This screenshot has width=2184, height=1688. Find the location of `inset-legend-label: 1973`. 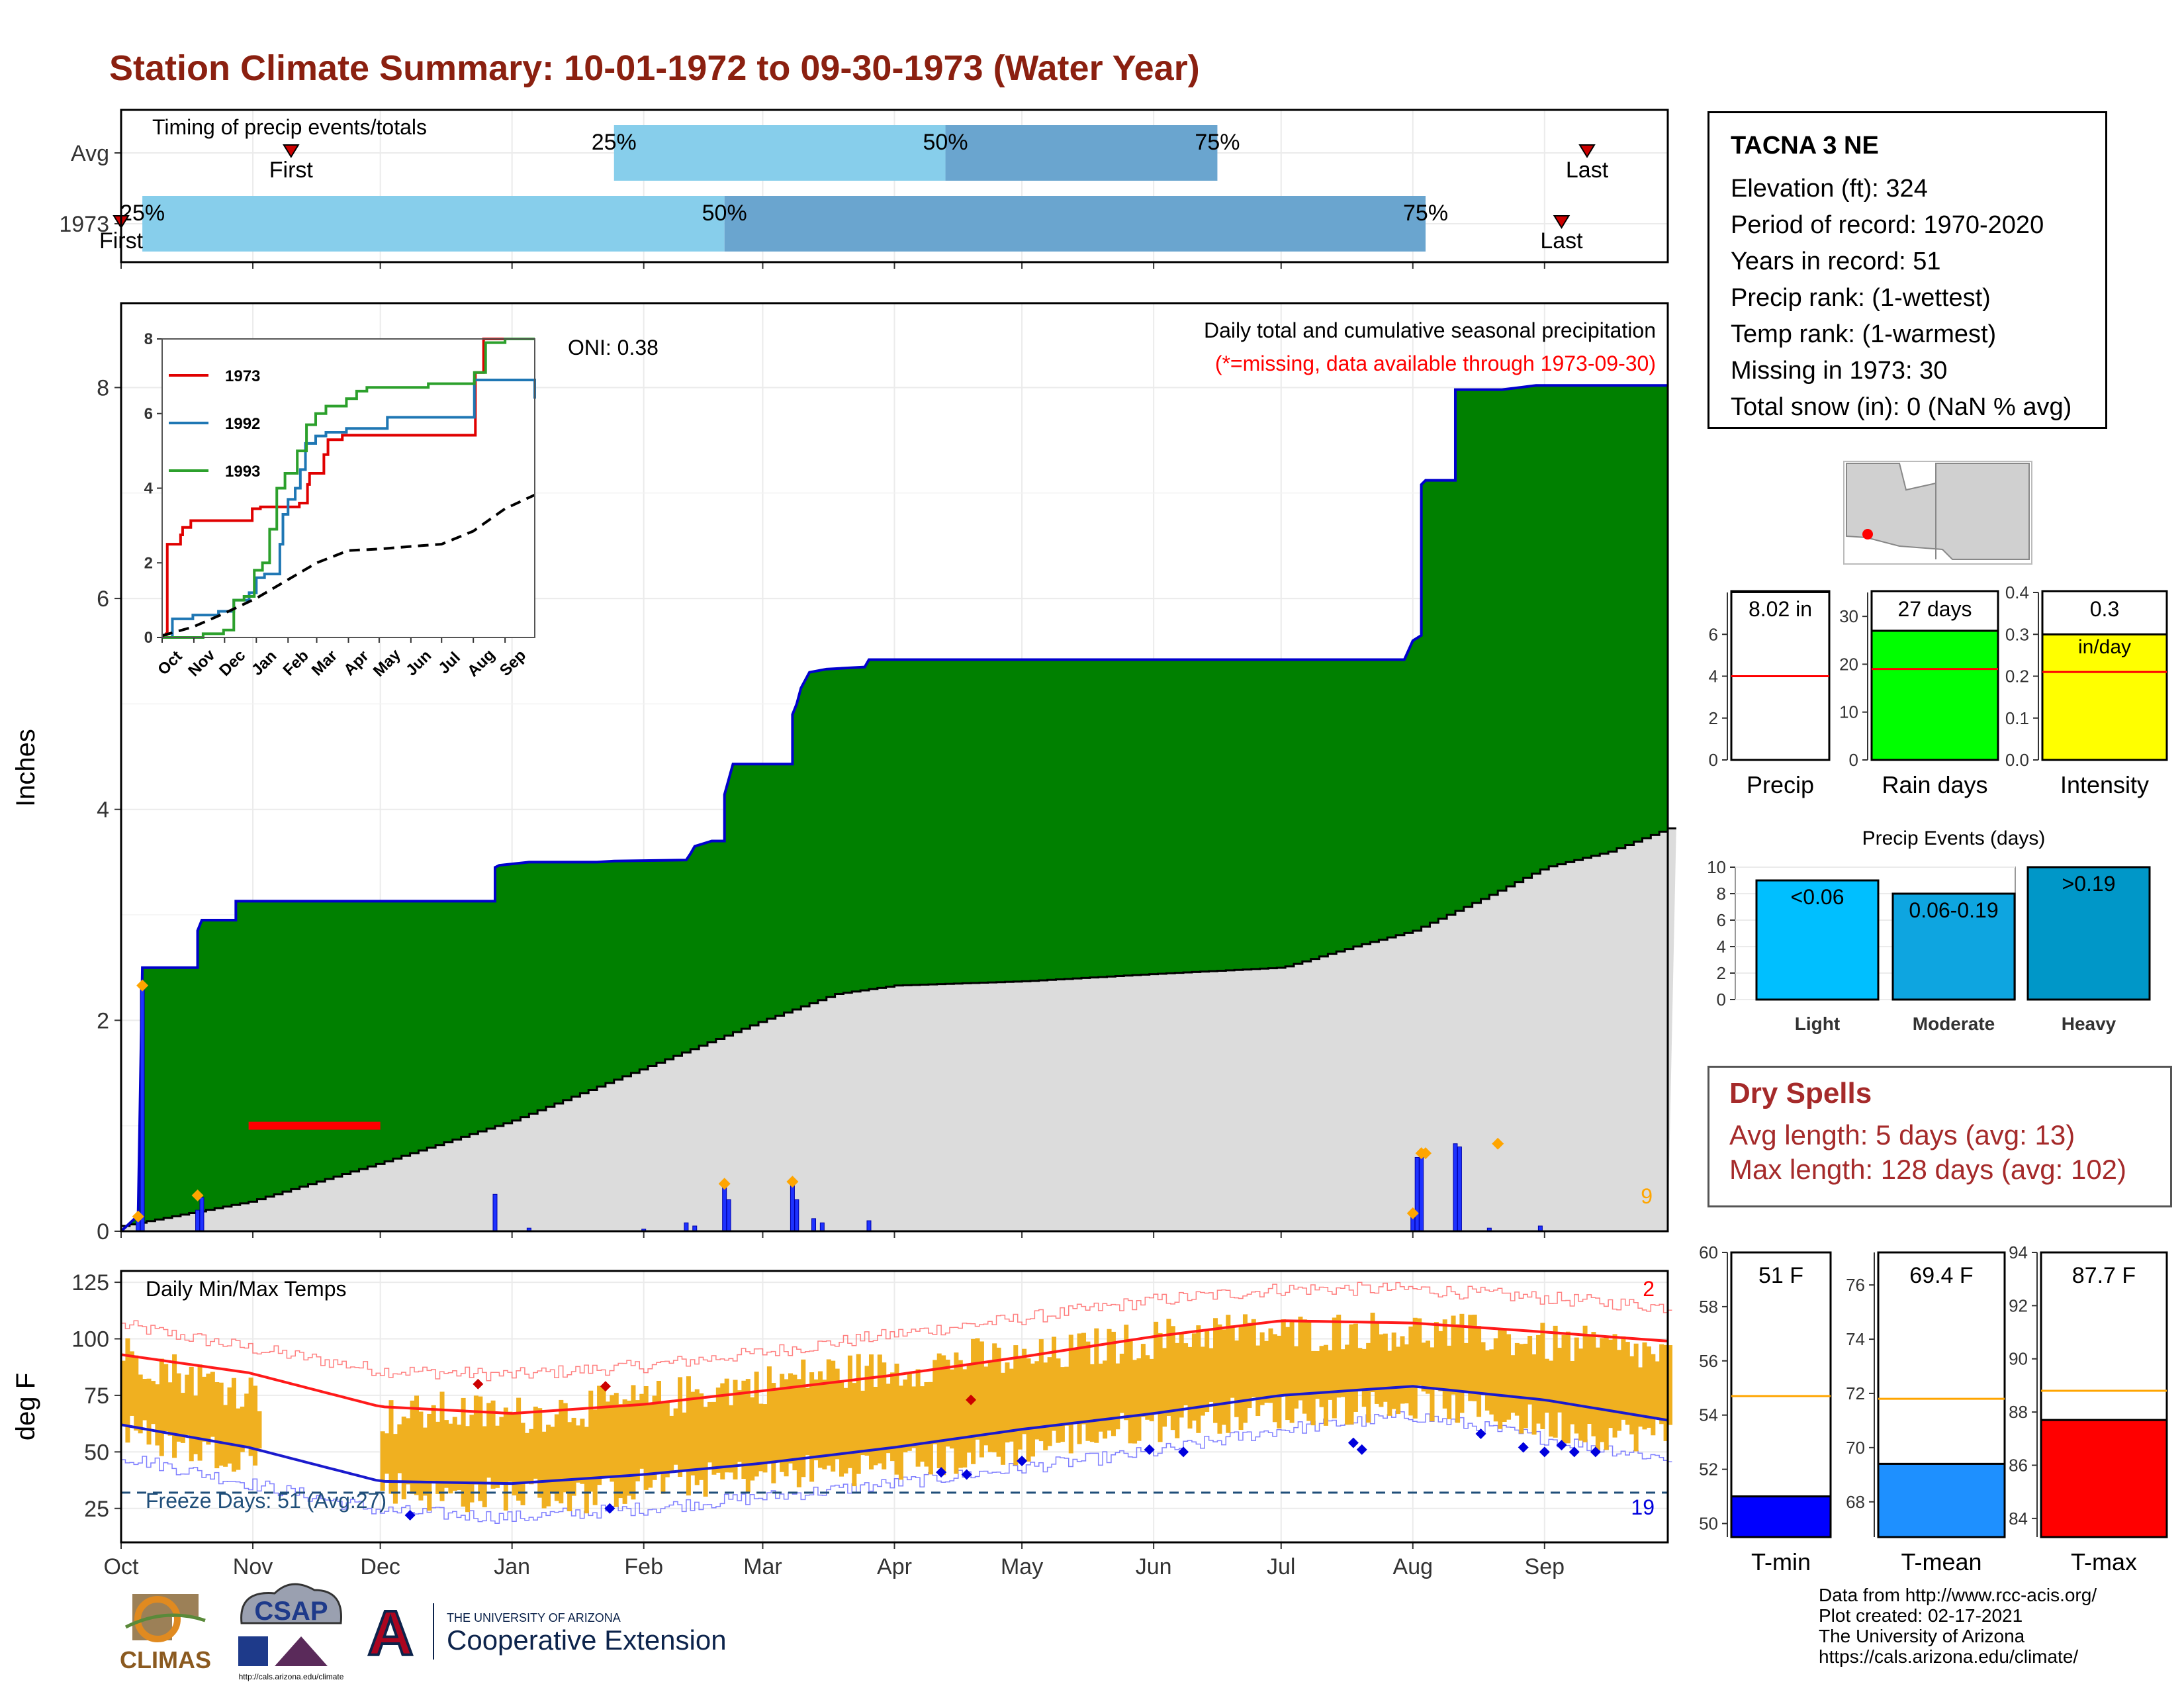

inset-legend-label: 1973 is located at coordinates (242, 376).